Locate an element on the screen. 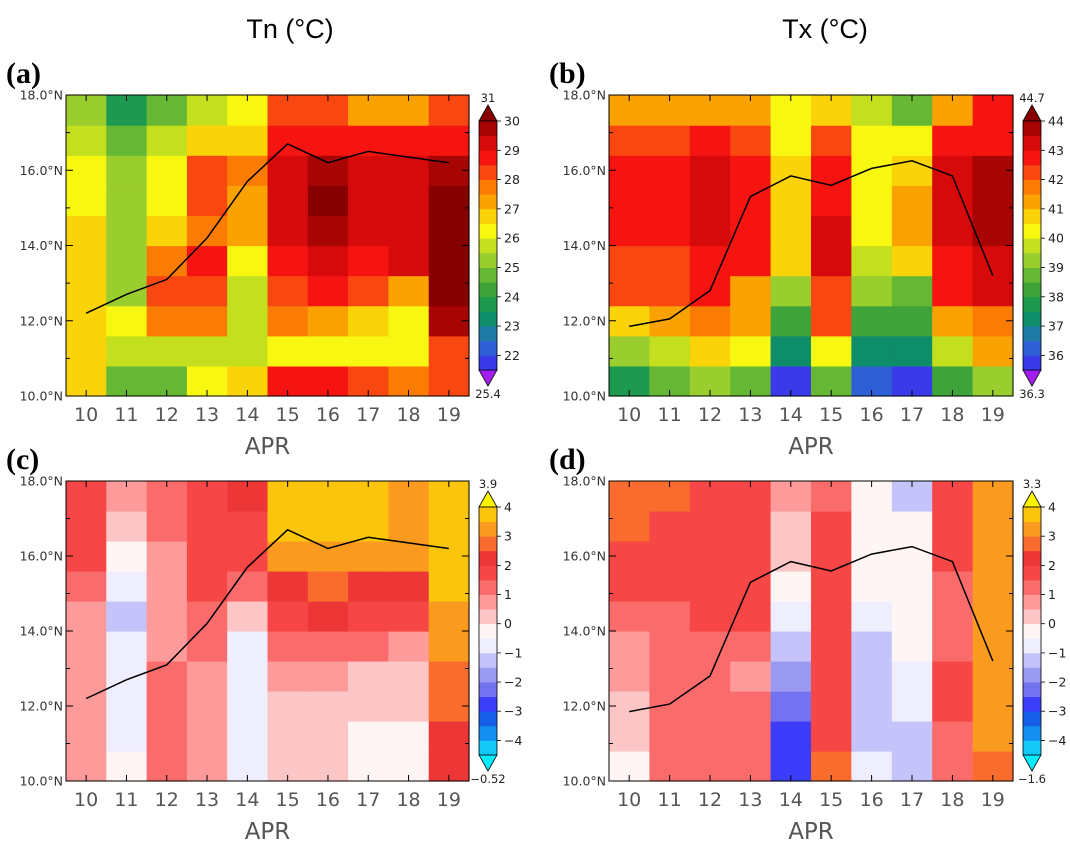  y-tick-label: 16.0°N is located at coordinates (584, 170).